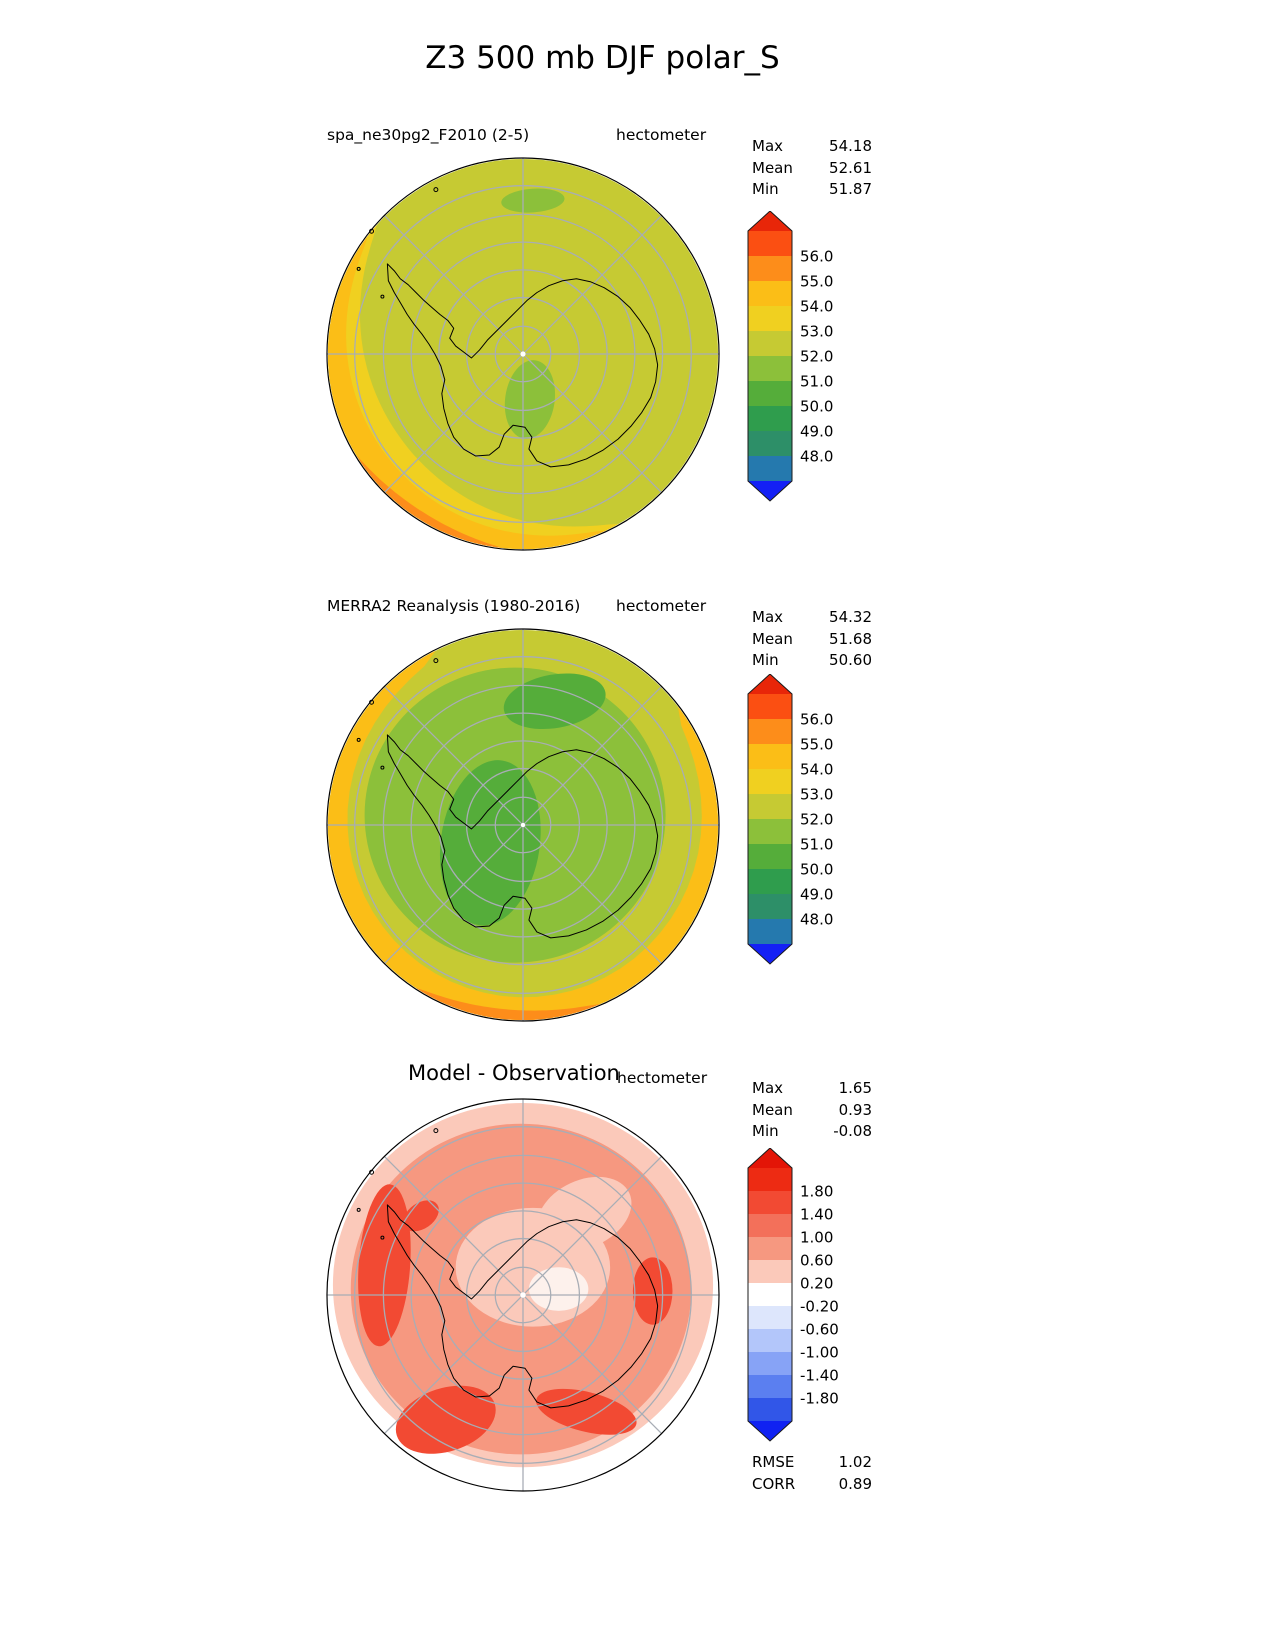  What do you see at coordinates (816, 844) in the screenshot?
I see `colorbar-tick: 51.0` at bounding box center [816, 844].